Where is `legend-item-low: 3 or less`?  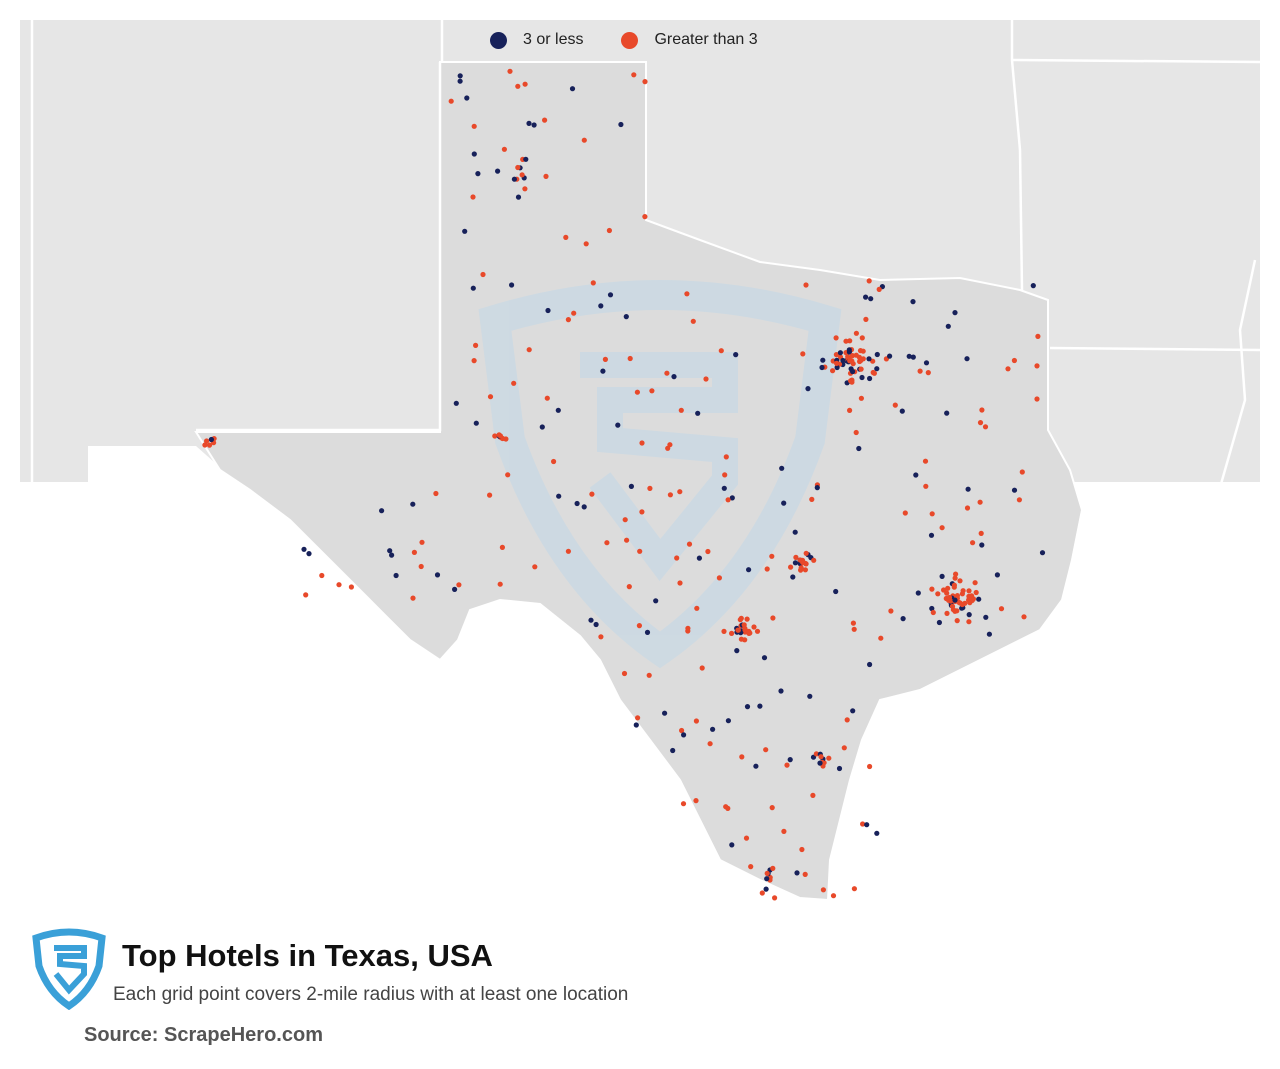
legend-item-low: 3 or less is located at coordinates (536, 40).